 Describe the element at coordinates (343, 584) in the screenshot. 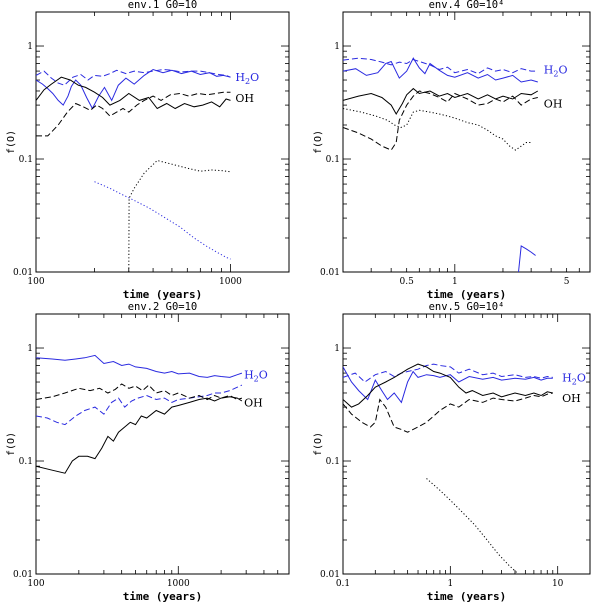

I see `x-tick-label: 0.1` at that location.